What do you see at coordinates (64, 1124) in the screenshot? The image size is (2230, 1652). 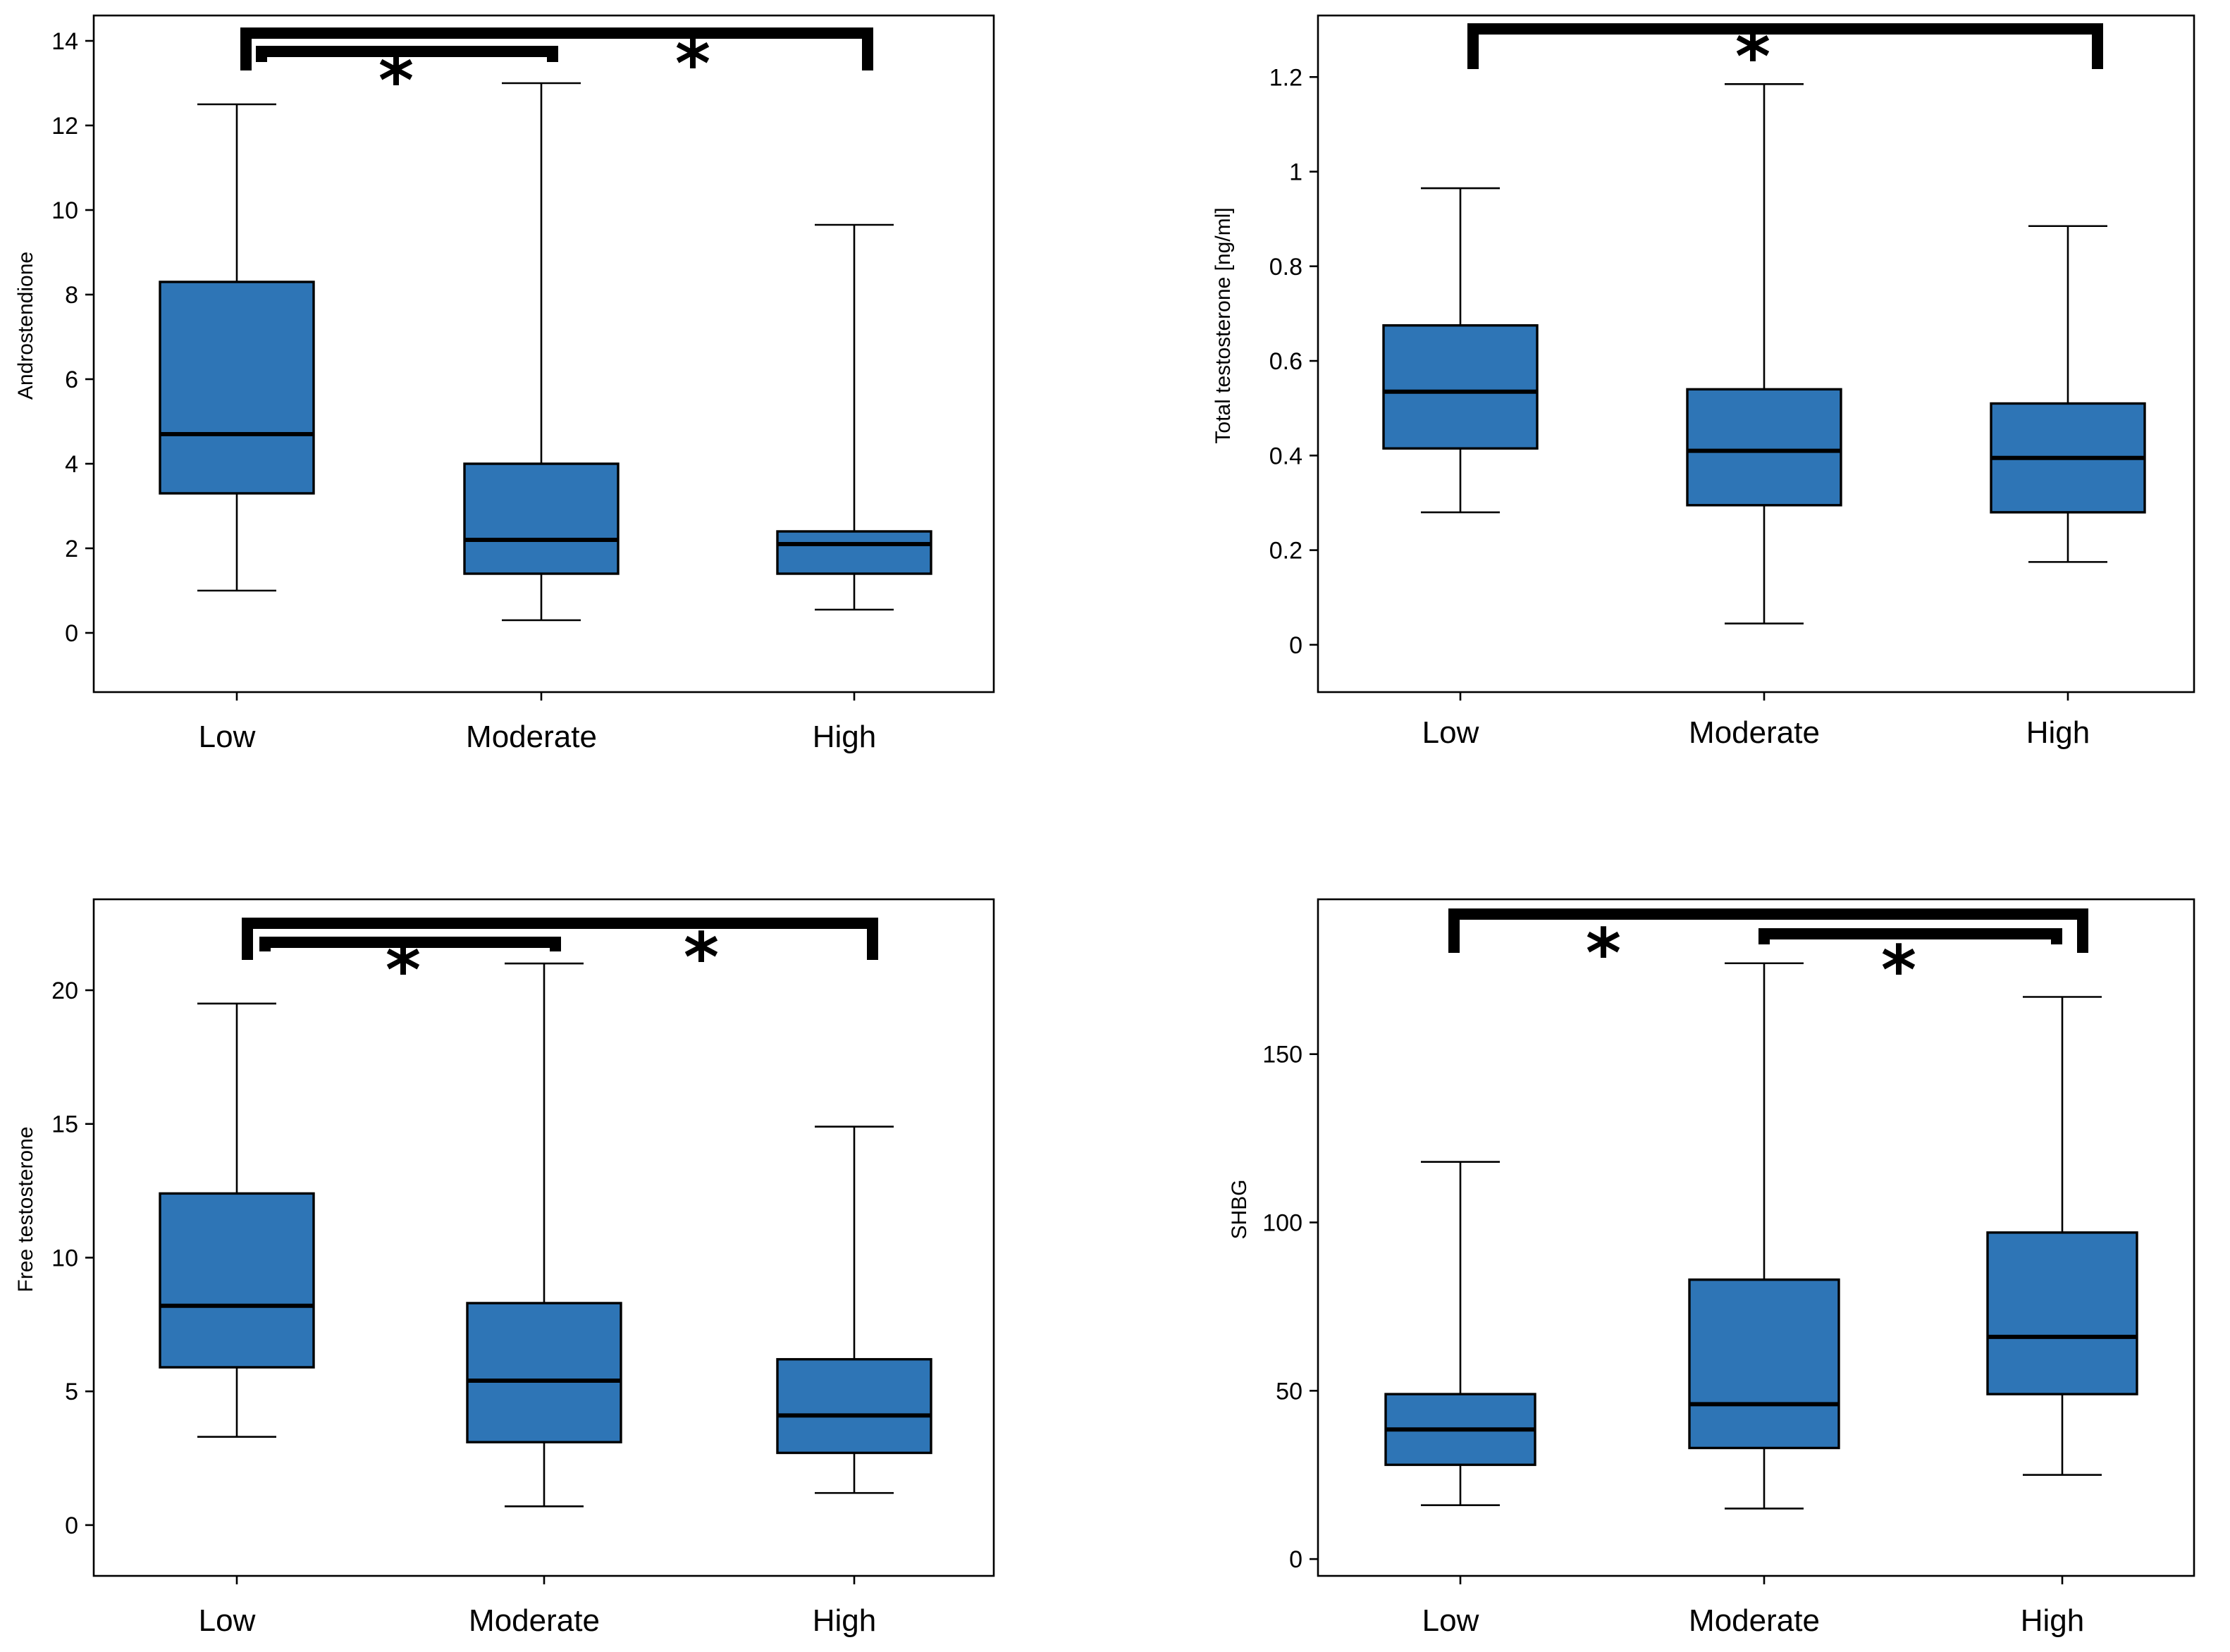 I see `y-tick-label: 15` at bounding box center [64, 1124].